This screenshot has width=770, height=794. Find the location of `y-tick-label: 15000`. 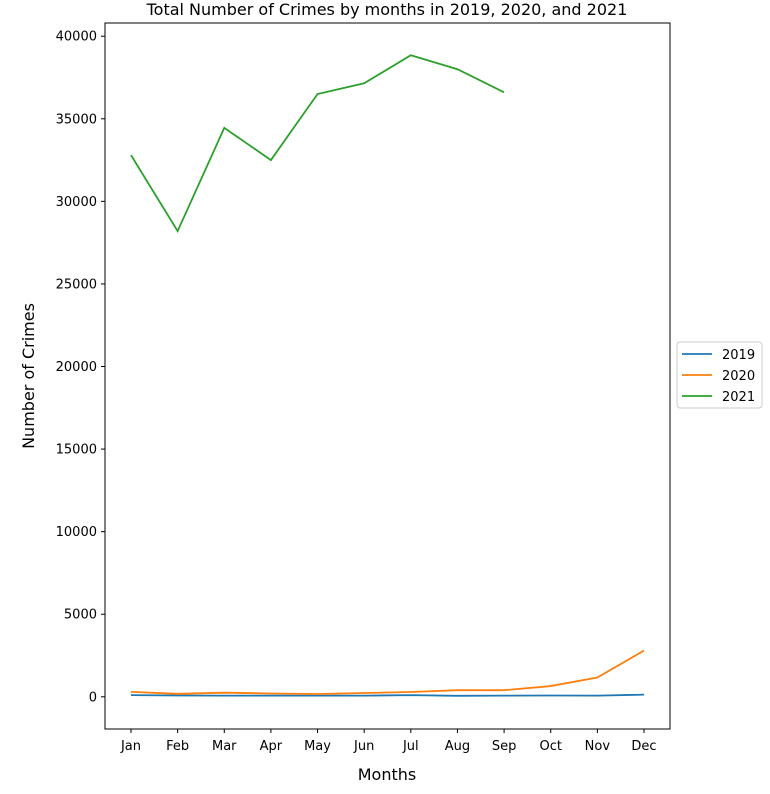

y-tick-label: 15000 is located at coordinates (76, 450).